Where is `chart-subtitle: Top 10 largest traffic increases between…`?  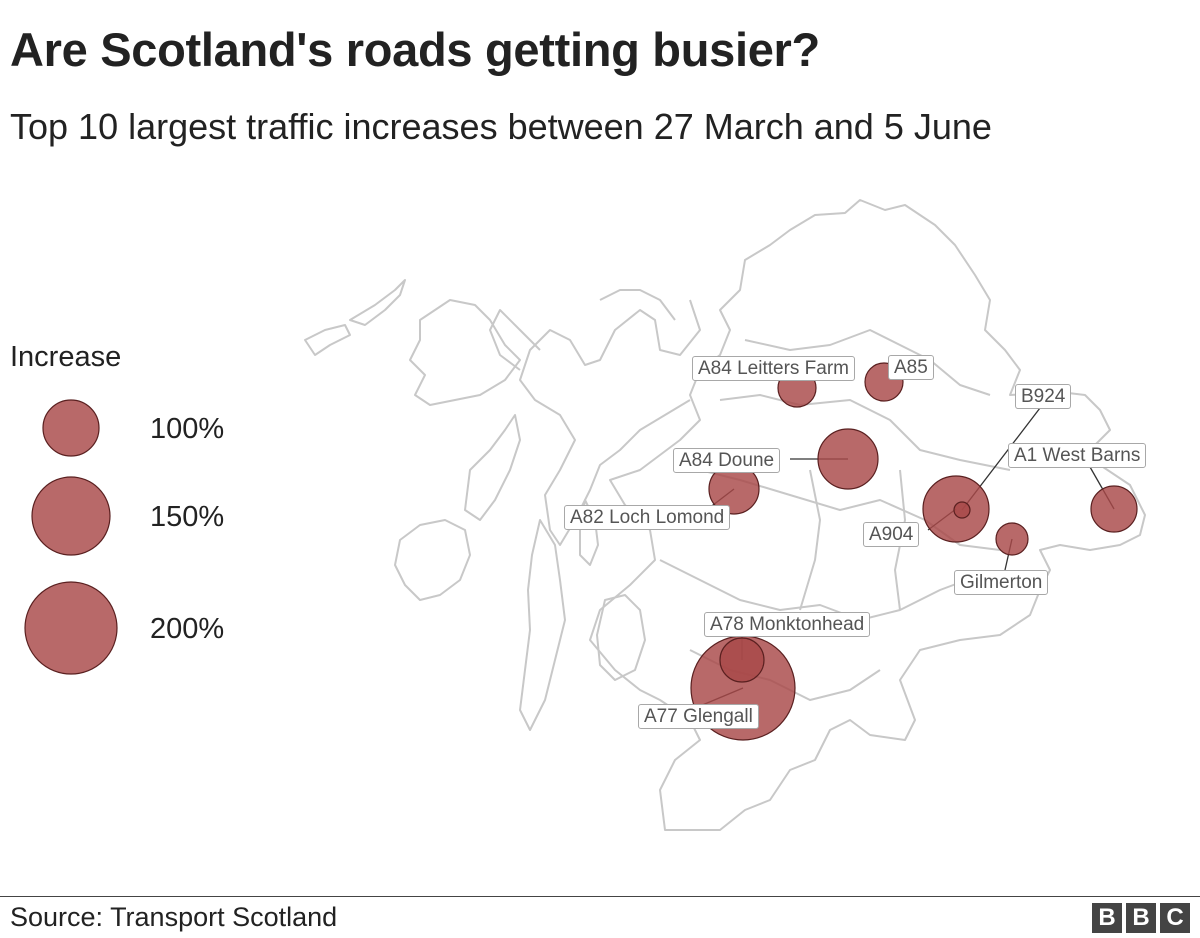 chart-subtitle: Top 10 largest traffic increases between… is located at coordinates (501, 126).